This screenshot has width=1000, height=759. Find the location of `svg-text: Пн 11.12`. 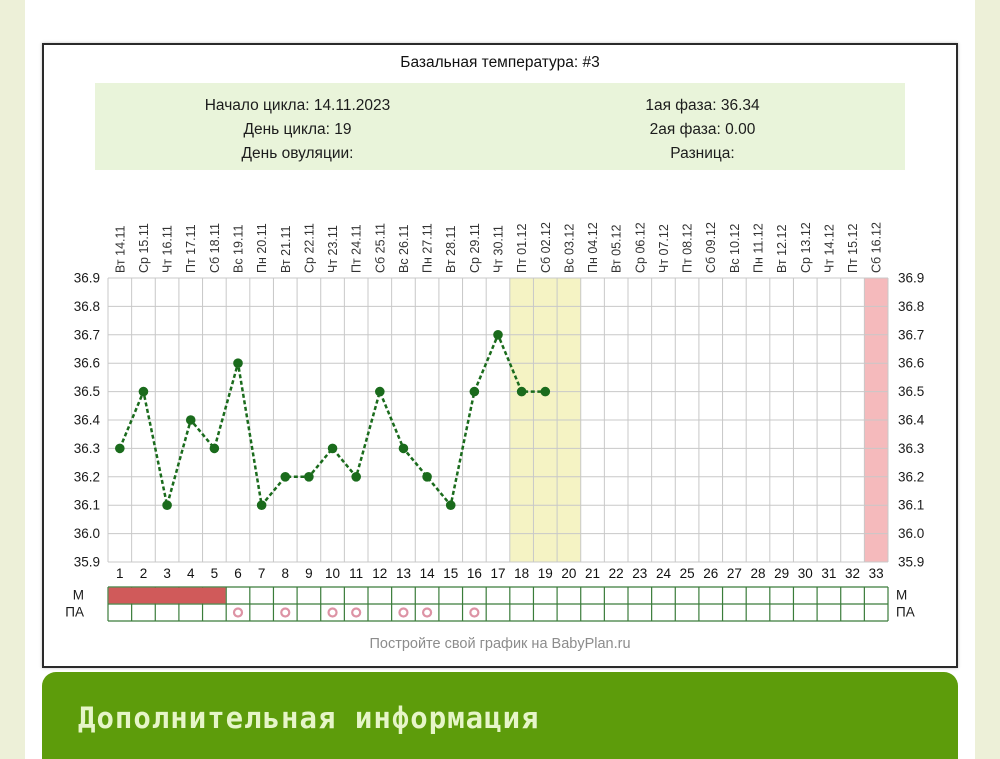

svg-text: Пн 11.12 is located at coordinates (759, 248).